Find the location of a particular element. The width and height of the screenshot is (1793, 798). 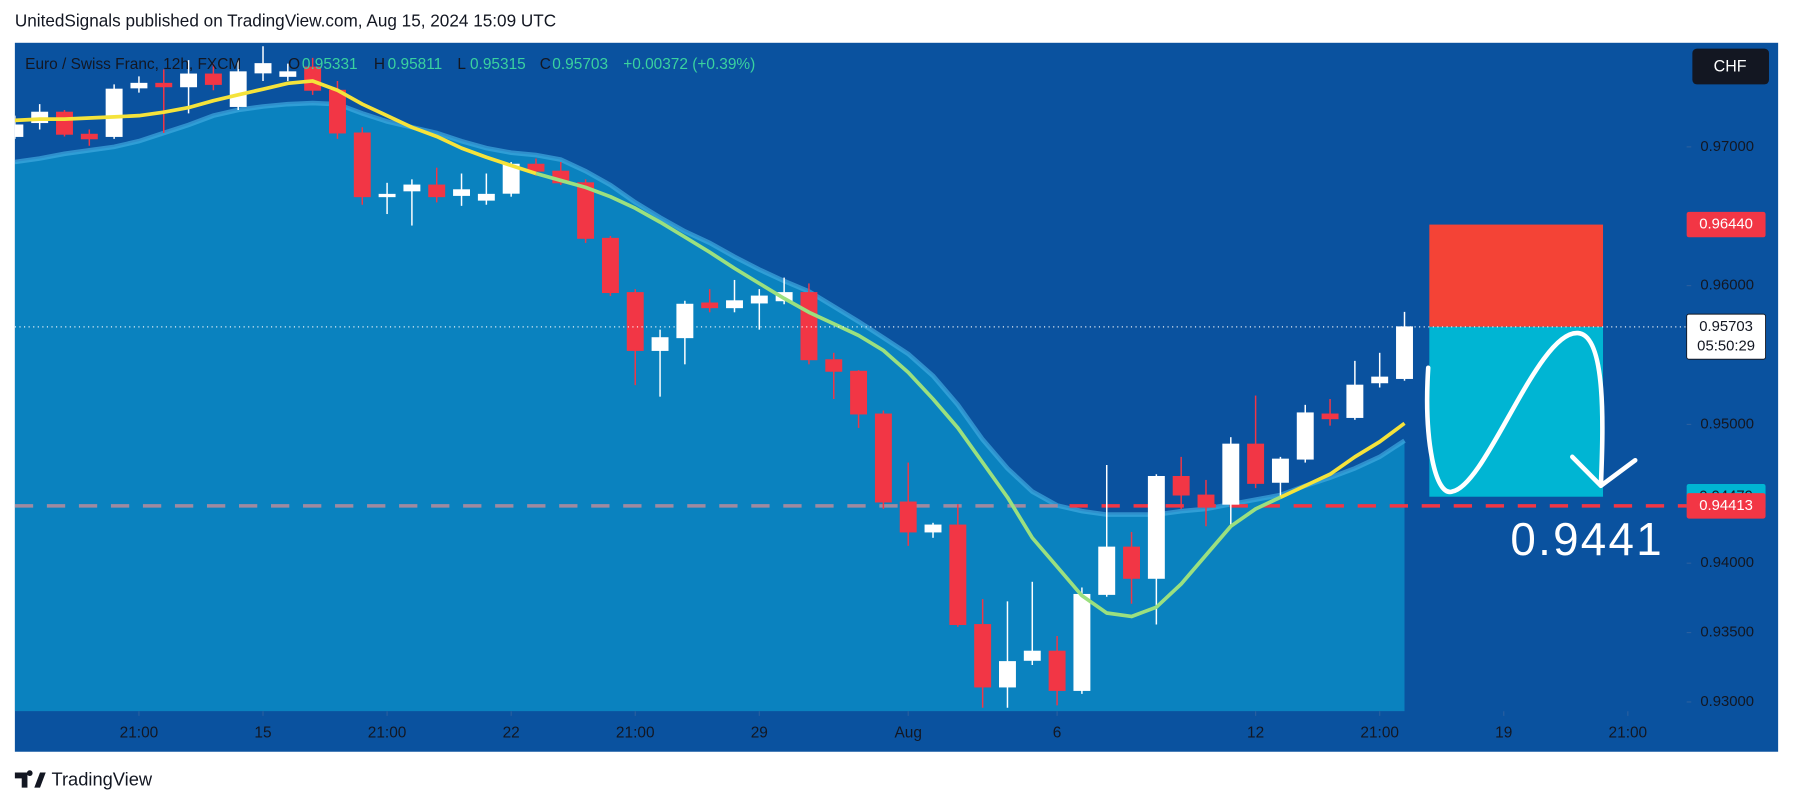

level-text: 0.9441 is located at coordinates (1587, 539).